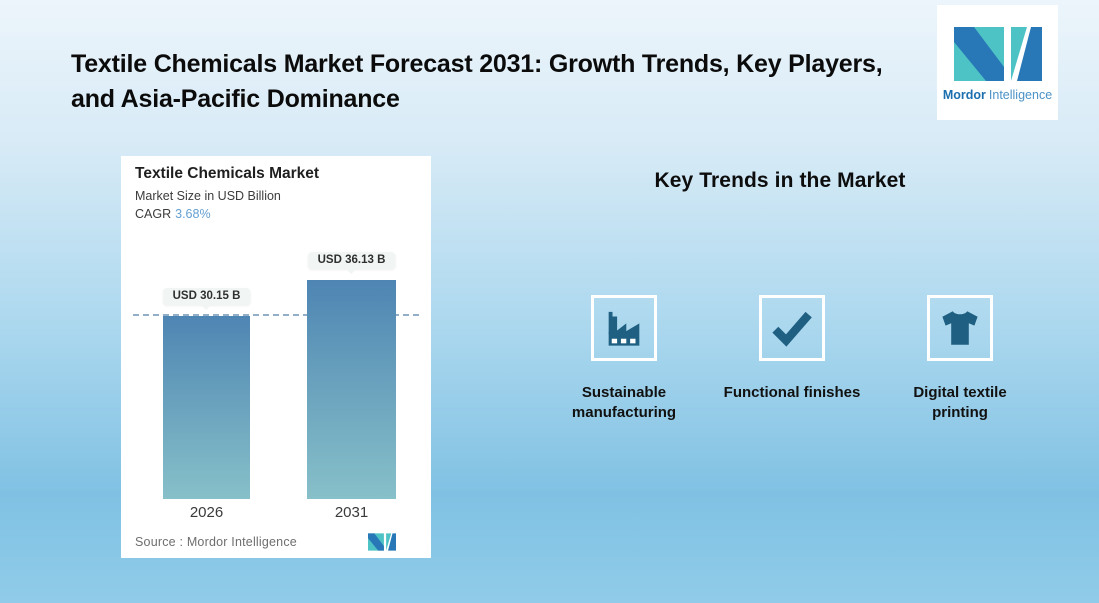  Describe the element at coordinates (351, 260) in the screenshot. I see `bar-value-label-2031: USD 36.13 B` at that location.